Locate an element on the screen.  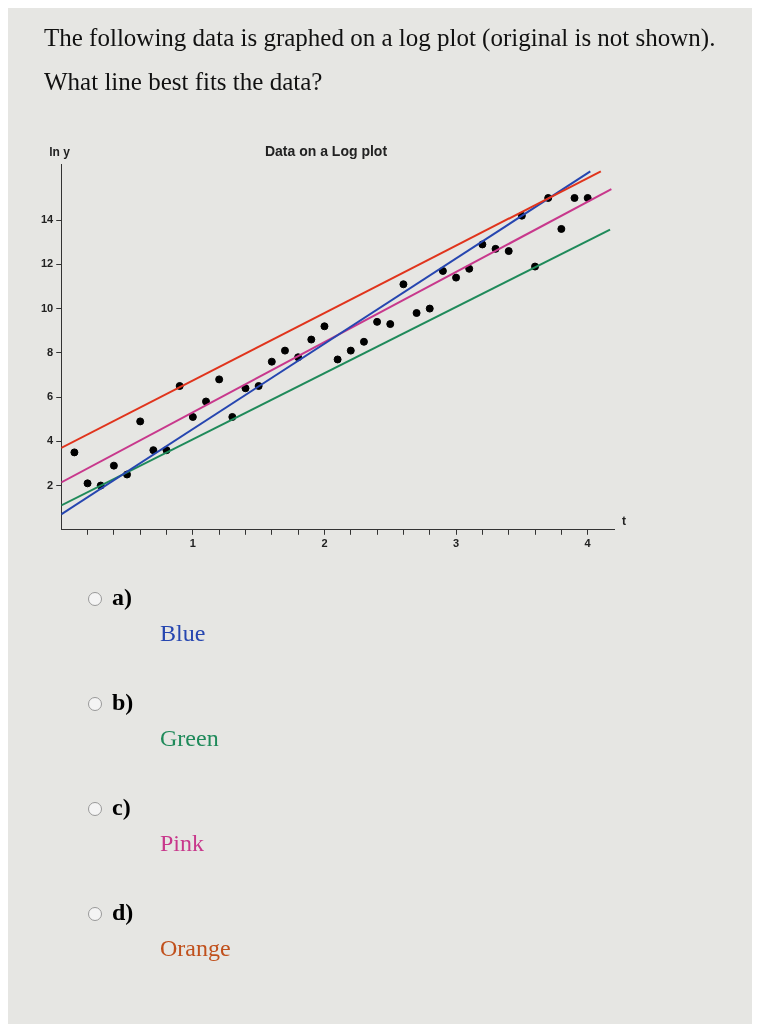
y-axis-title: ln y is located at coordinates (60, 152).